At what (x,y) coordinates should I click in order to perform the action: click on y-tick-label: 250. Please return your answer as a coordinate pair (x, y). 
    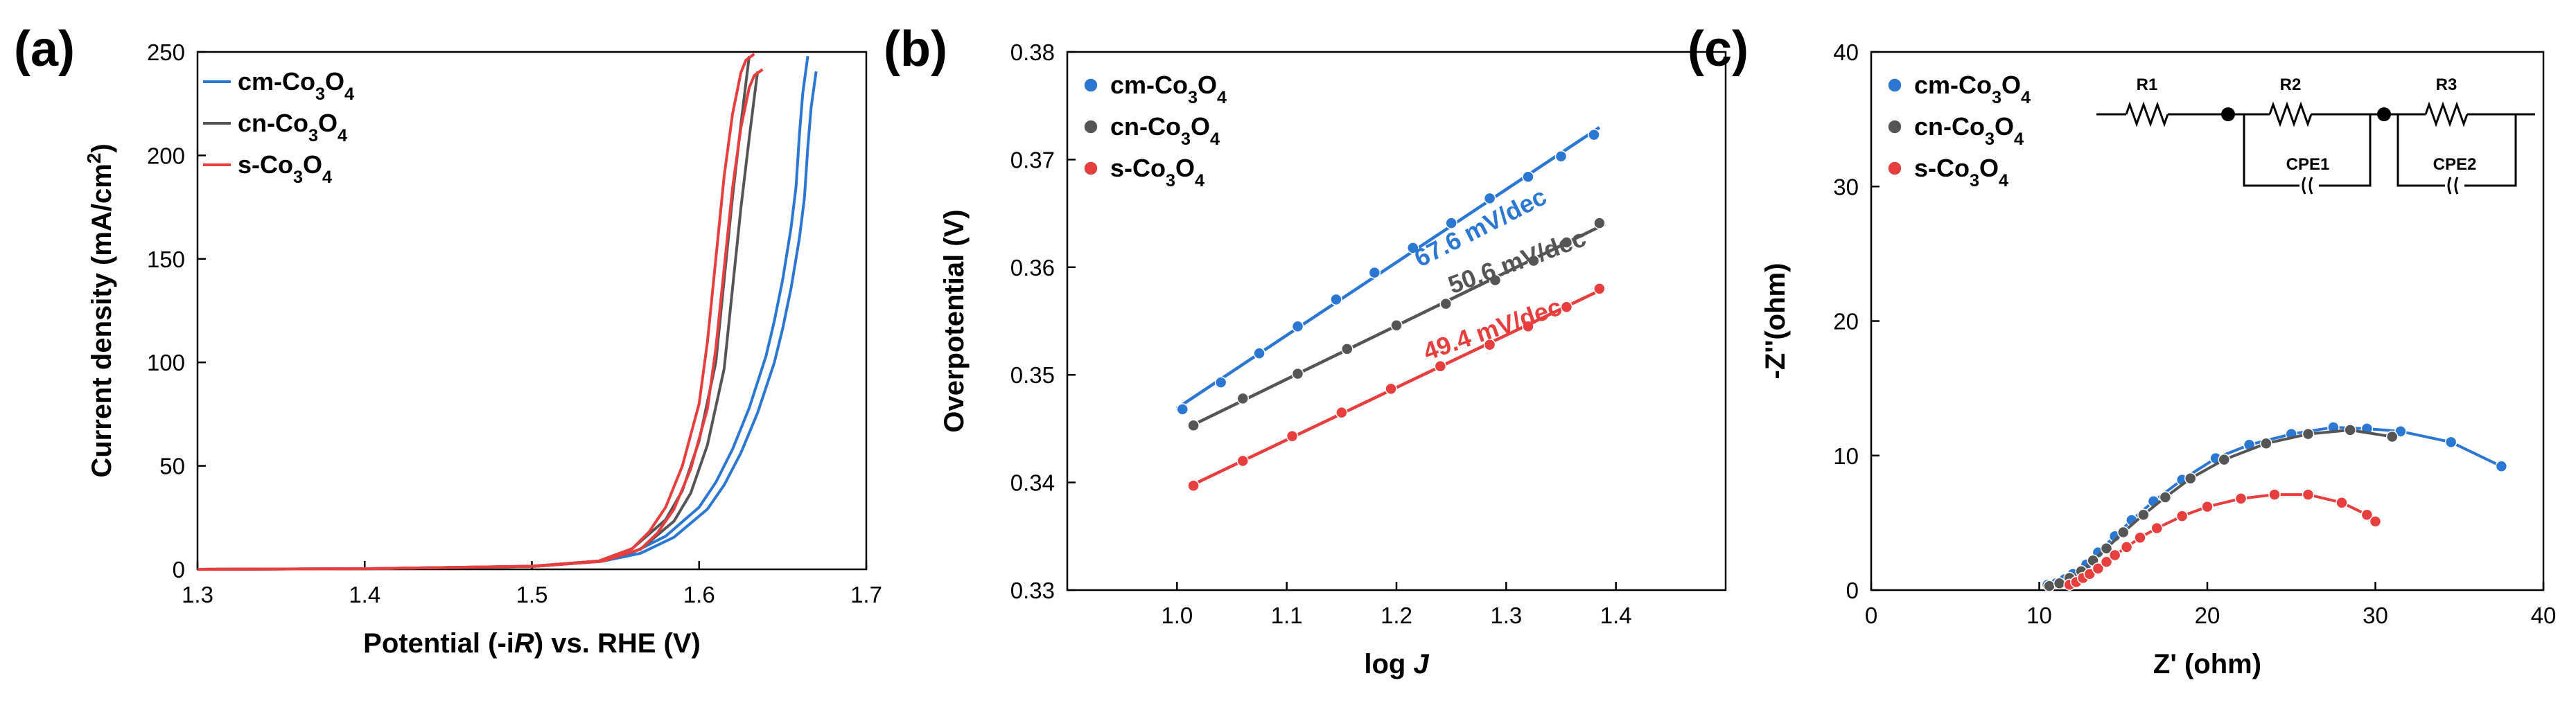
    Looking at the image, I should click on (166, 52).